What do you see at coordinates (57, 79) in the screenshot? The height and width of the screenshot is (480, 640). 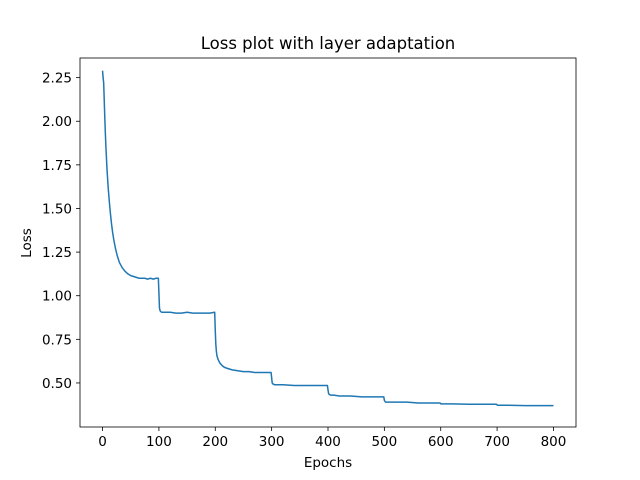 I see `y-tick-label: 2.25` at bounding box center [57, 79].